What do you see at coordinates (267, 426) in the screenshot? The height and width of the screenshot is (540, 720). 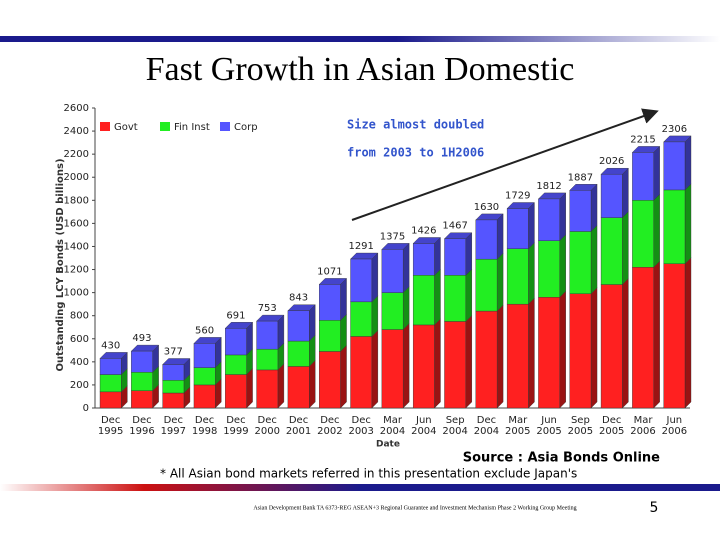 I see `x-tick-label: Dec 2000` at bounding box center [267, 426].